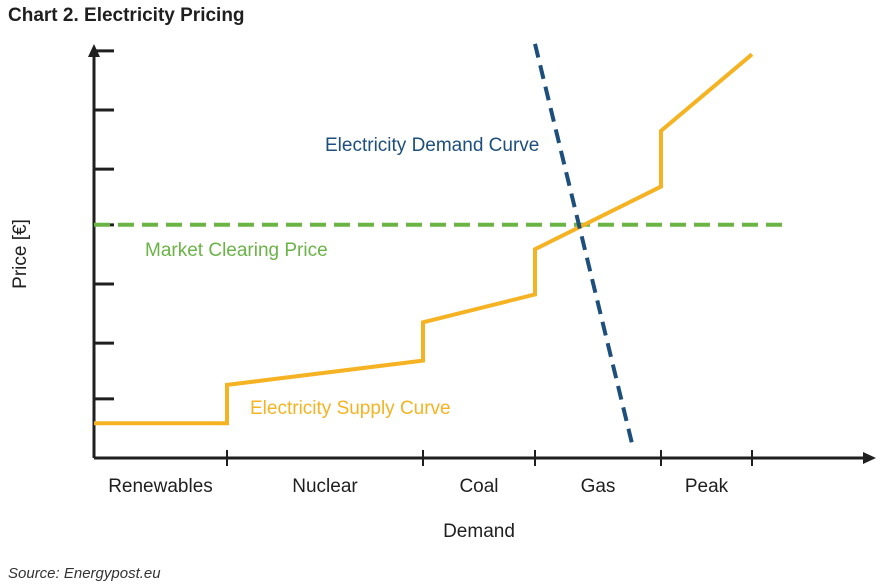 This screenshot has height=587, width=884. What do you see at coordinates (584, 246) in the screenshot?
I see `demand-curve-line` at bounding box center [584, 246].